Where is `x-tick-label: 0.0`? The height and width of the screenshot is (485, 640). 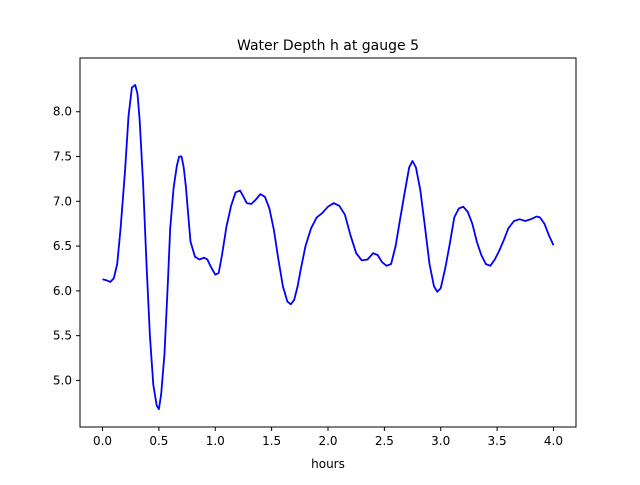
x-tick-label: 0.0 is located at coordinates (102, 441).